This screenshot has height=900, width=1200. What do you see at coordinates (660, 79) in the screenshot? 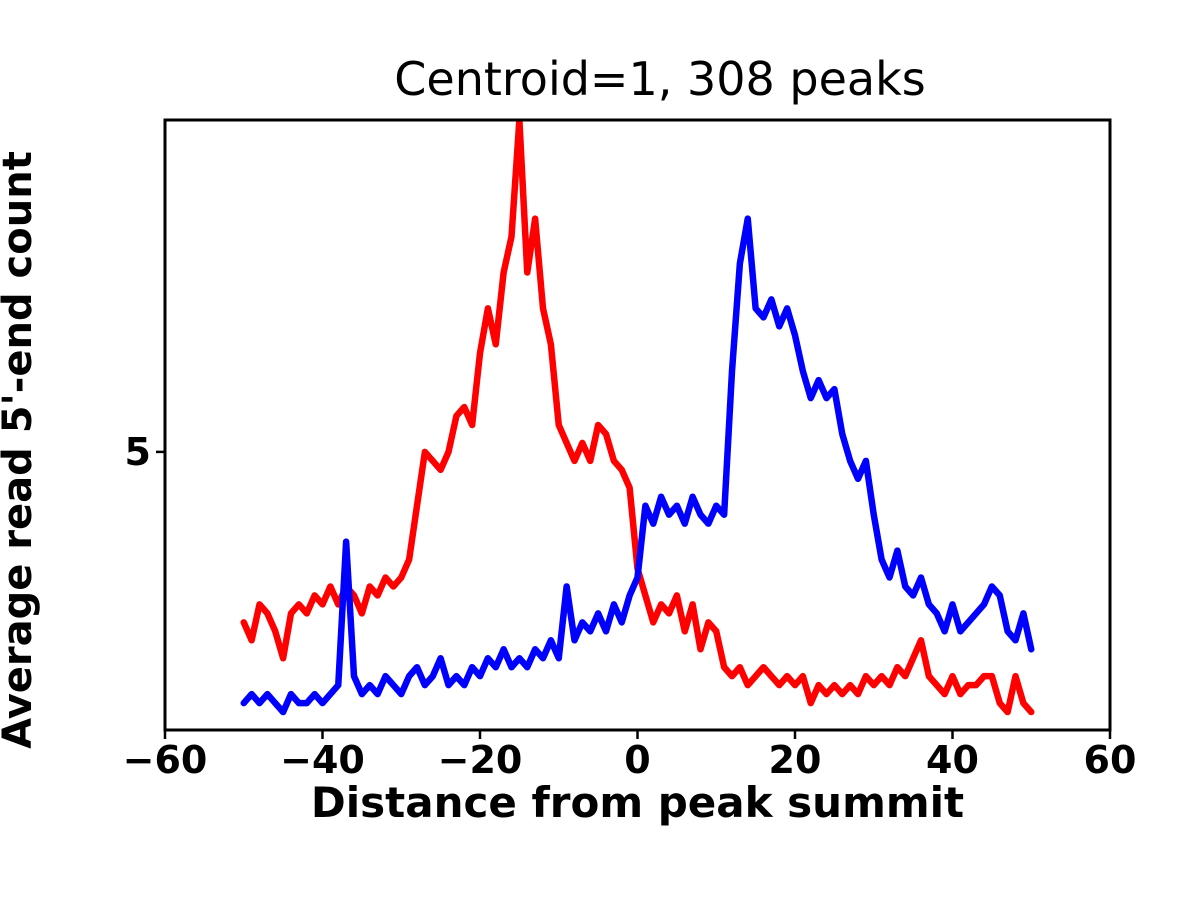
I see `chart-title: Centroid=1, 308 peaks` at bounding box center [660, 79].